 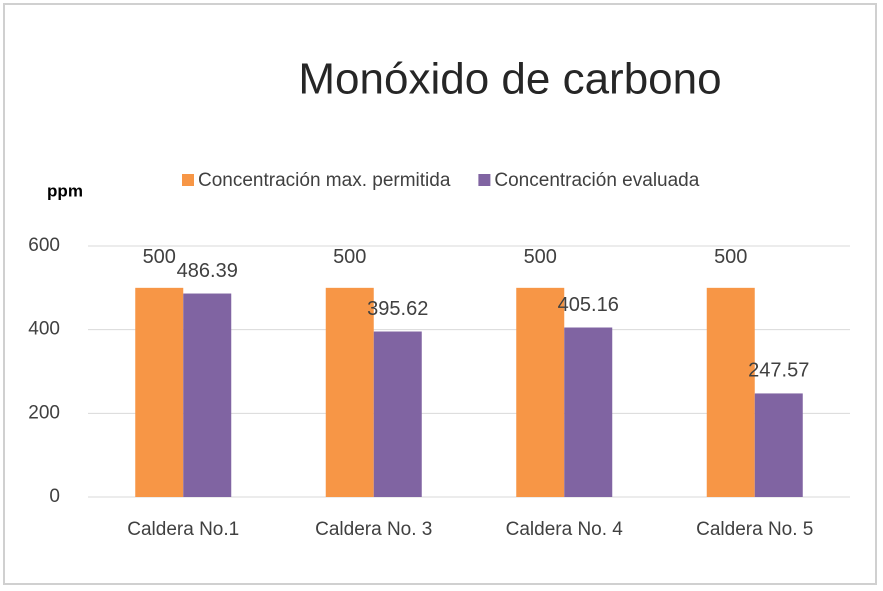 What do you see at coordinates (183, 529) in the screenshot?
I see `x-tick-label: Caldera No.1` at bounding box center [183, 529].